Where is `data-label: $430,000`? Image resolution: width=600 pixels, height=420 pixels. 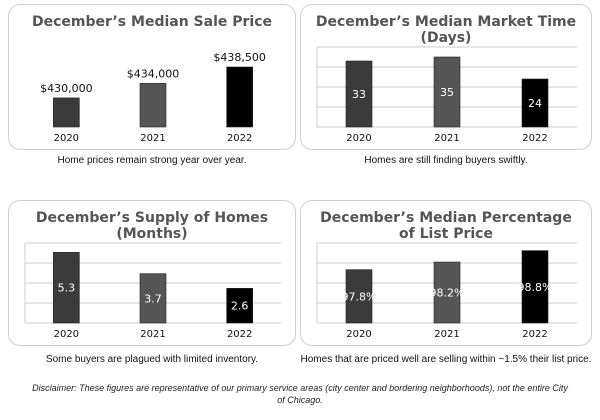
data-label: $430,000 is located at coordinates (66, 88).